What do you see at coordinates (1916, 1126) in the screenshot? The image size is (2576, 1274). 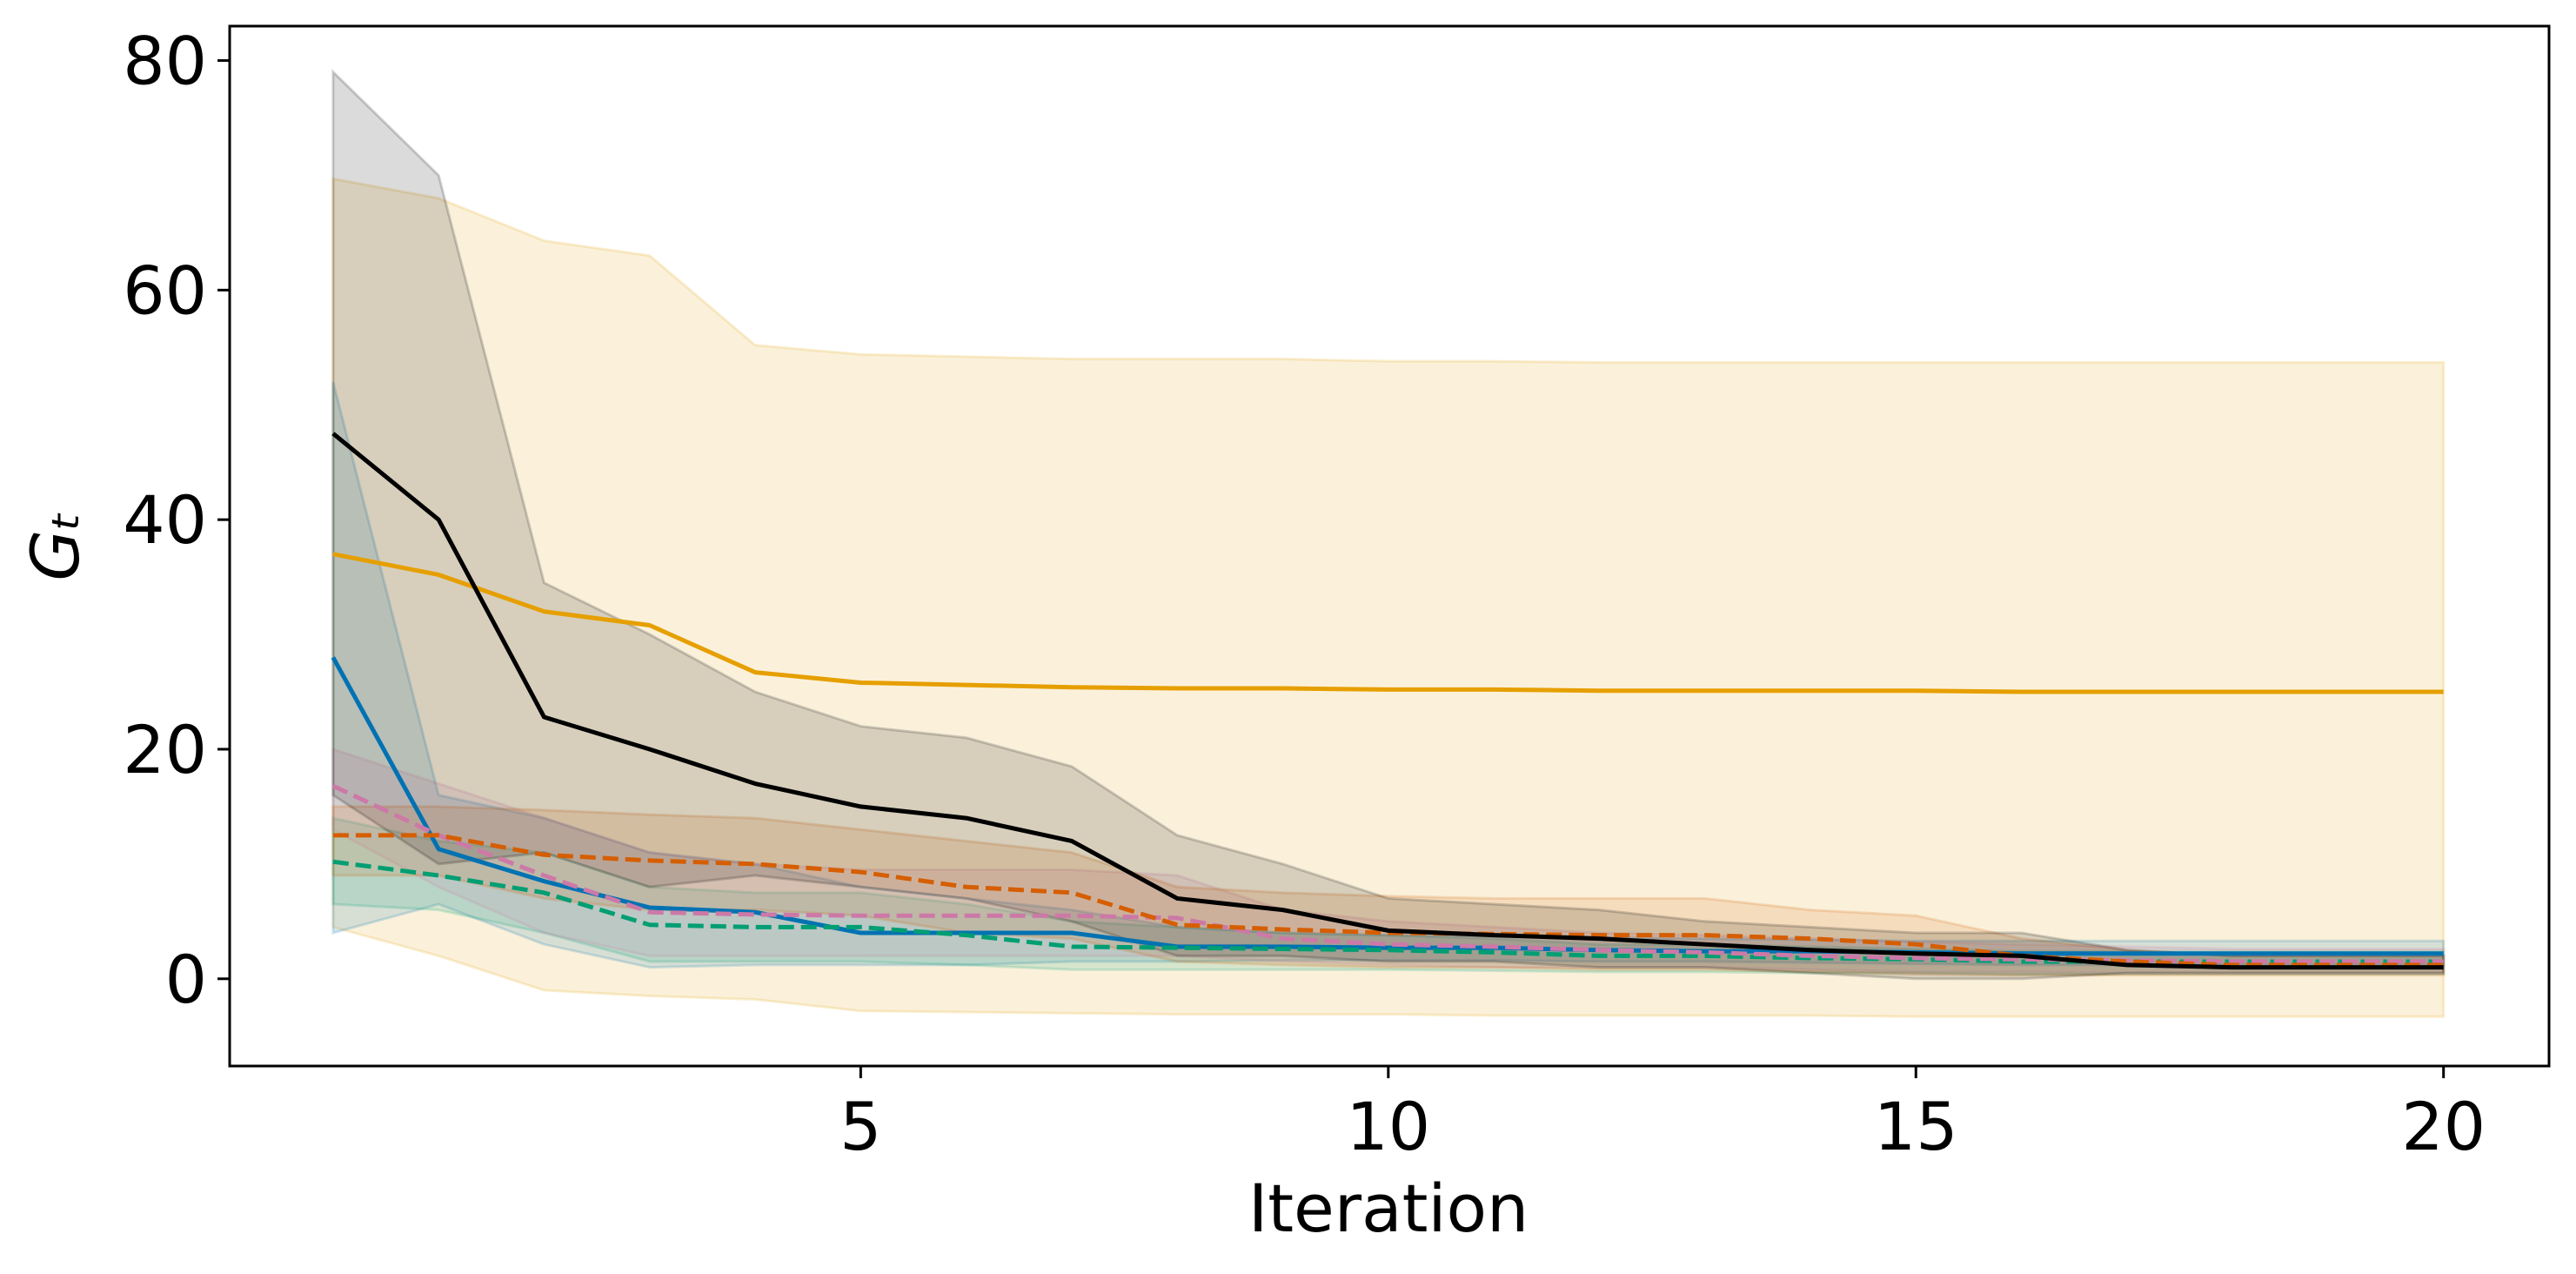 I see `x-tick-label: 15` at bounding box center [1916, 1126].